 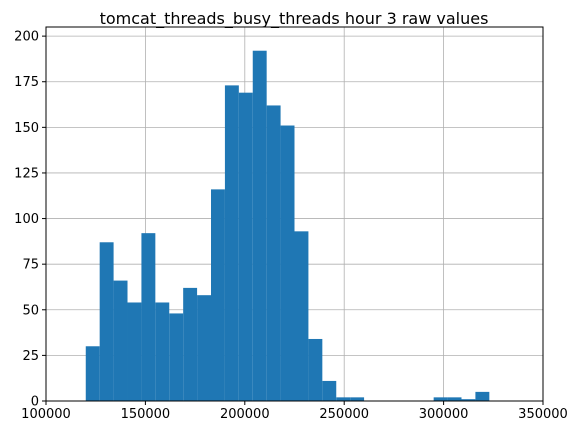 I want to click on y-tick-label: 200, so click(x=26, y=37).